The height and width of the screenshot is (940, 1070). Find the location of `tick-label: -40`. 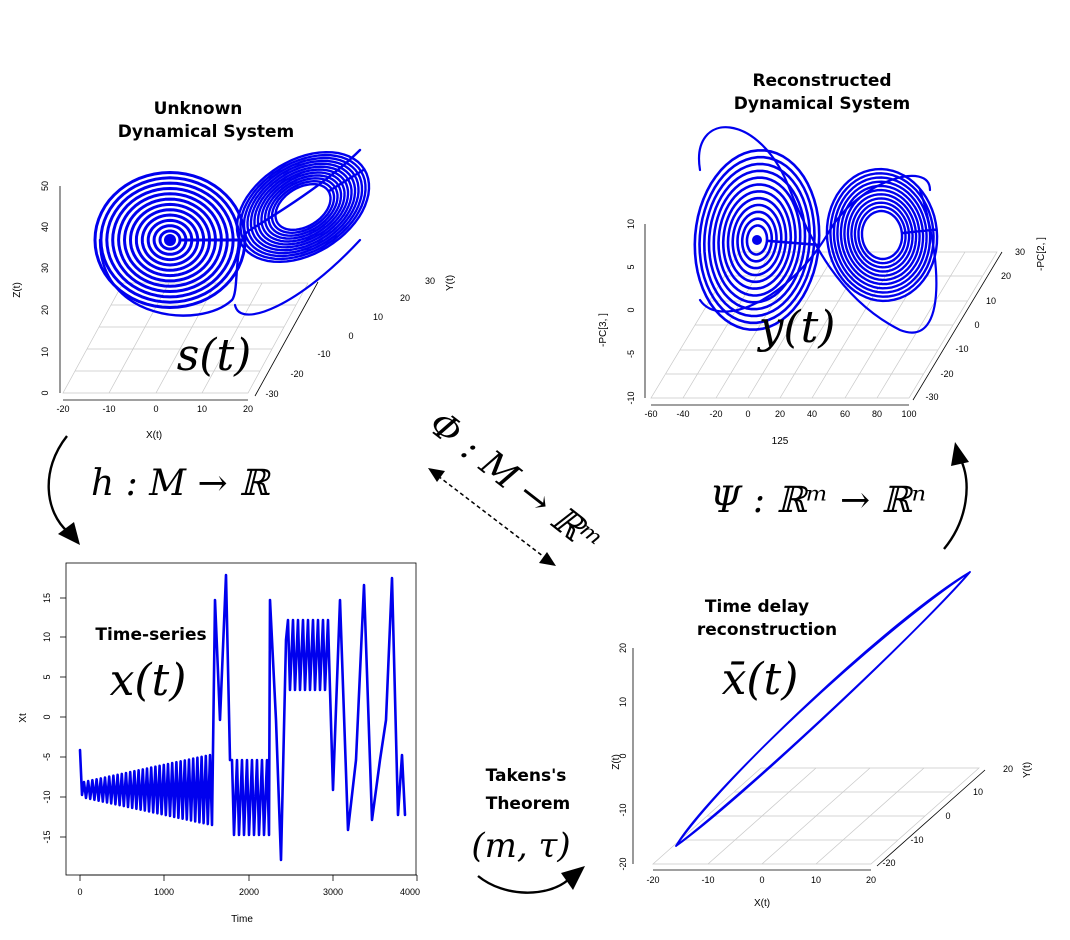

tick-label: -40 is located at coordinates (682, 414).